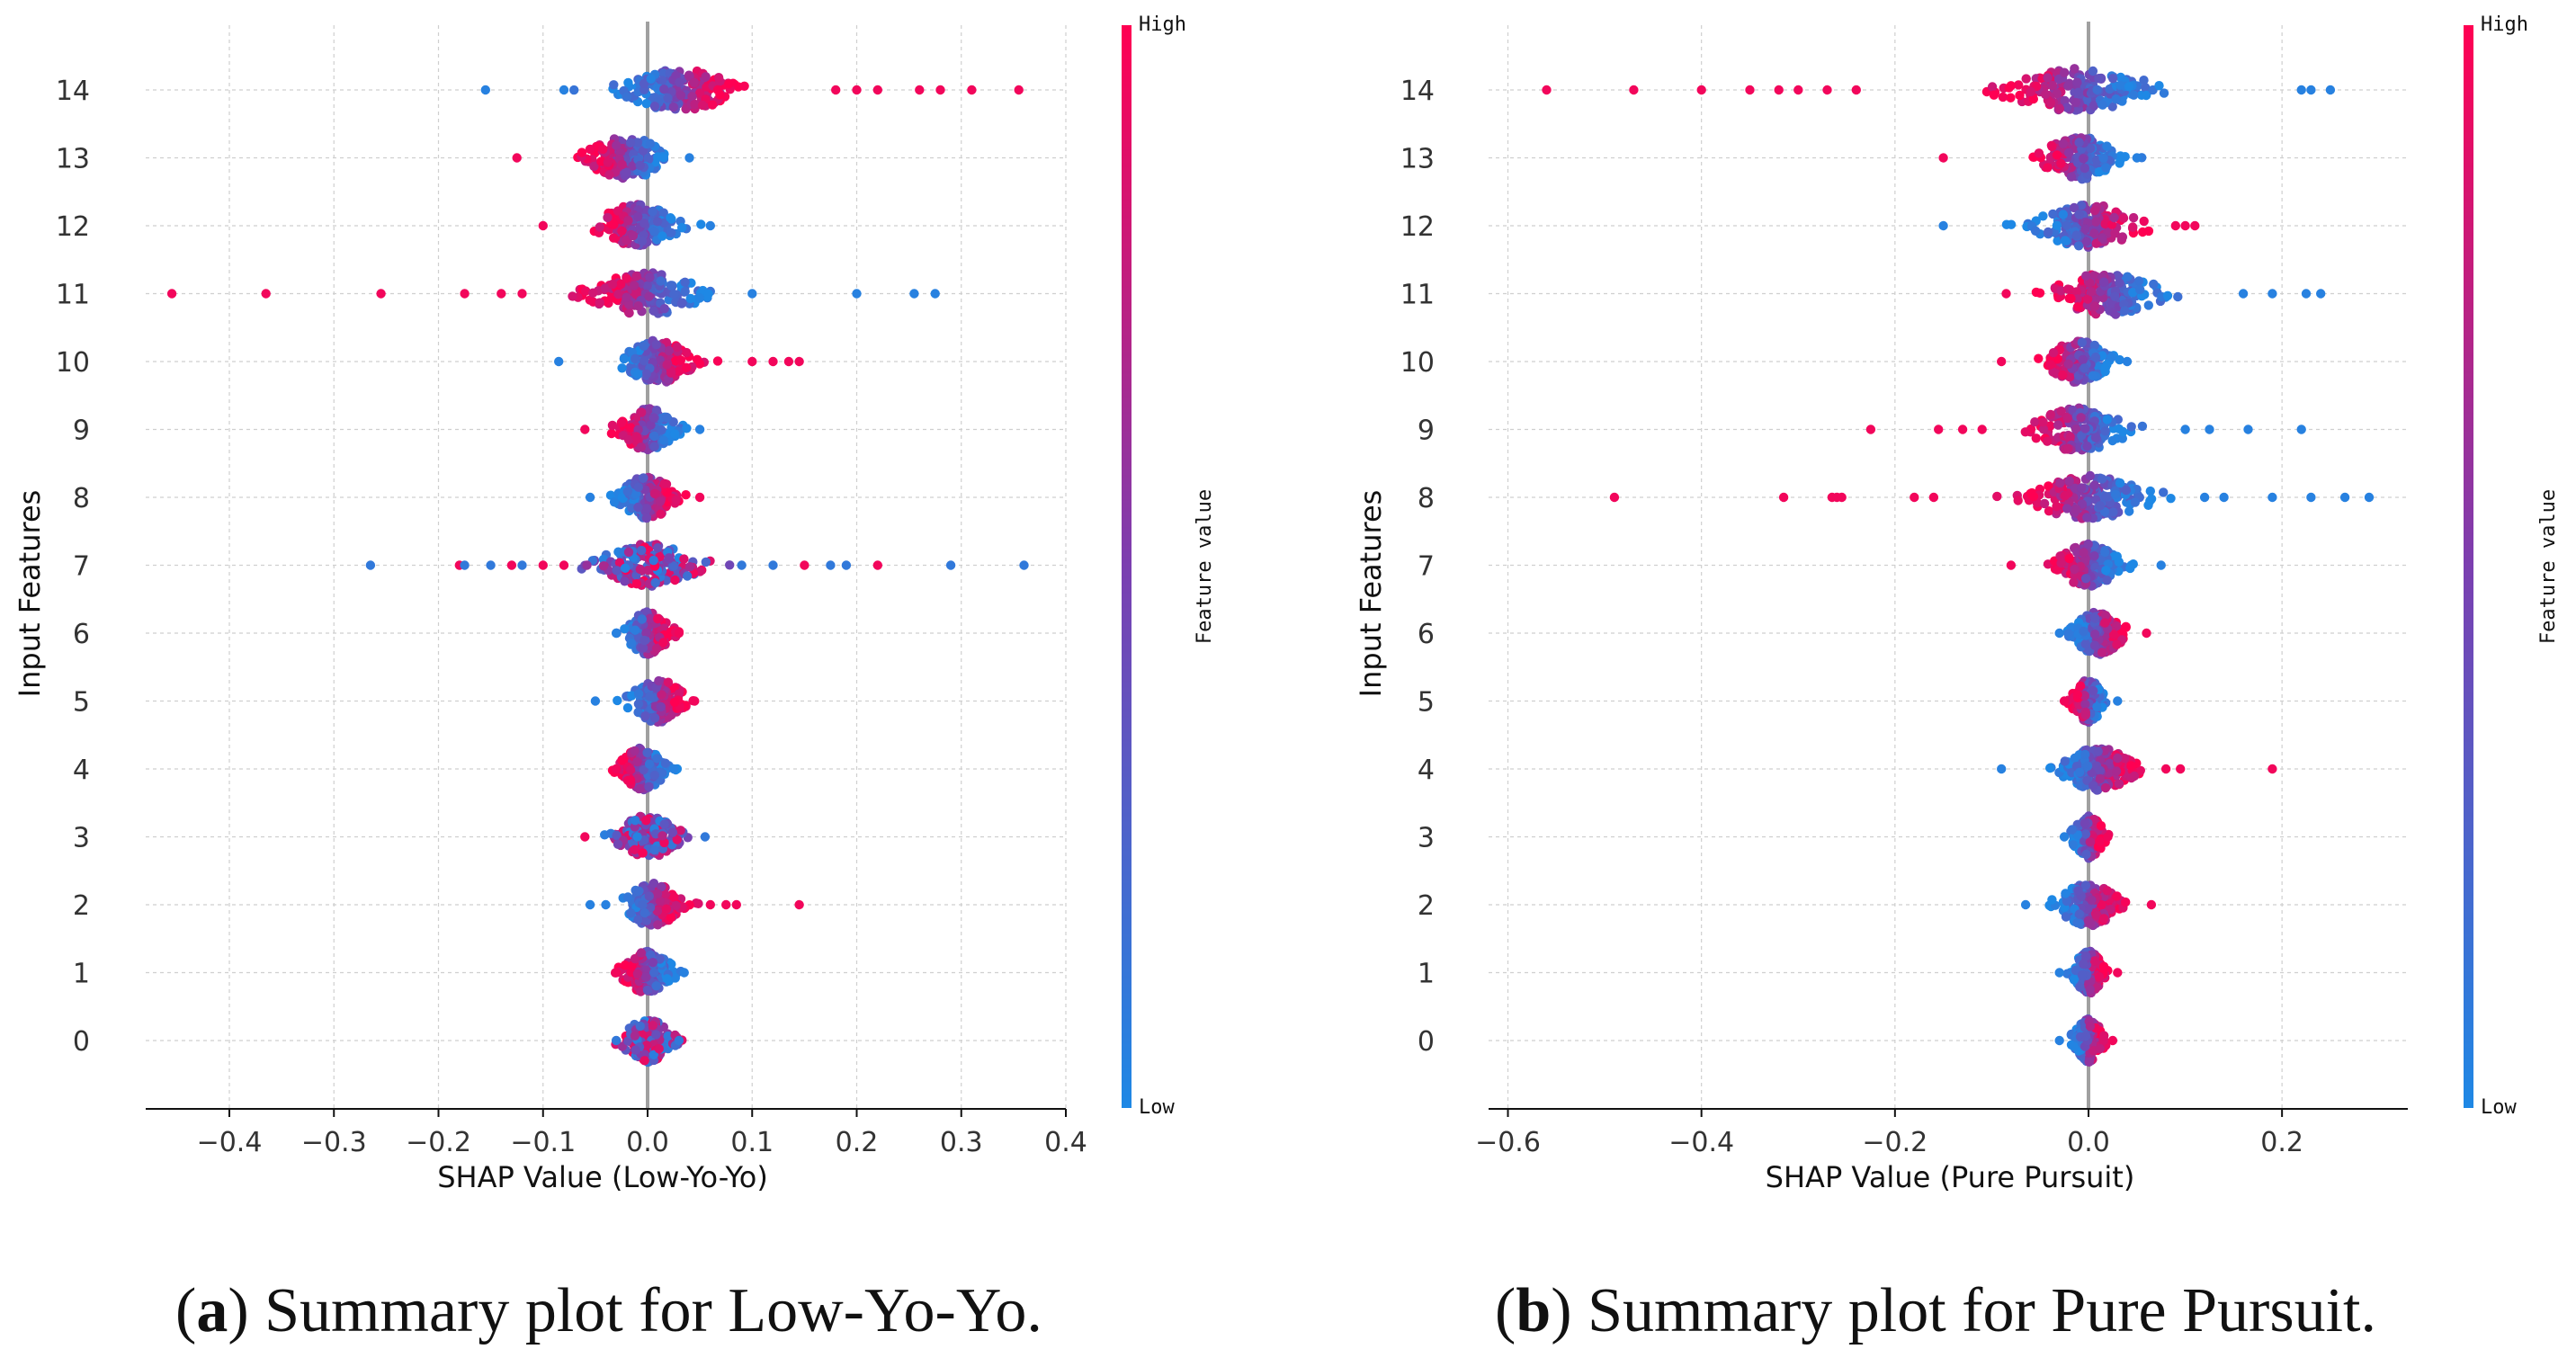 This screenshot has height=1358, width=2576. Describe the element at coordinates (30, 594) in the screenshot. I see `y-axis-title: Input Features` at that location.